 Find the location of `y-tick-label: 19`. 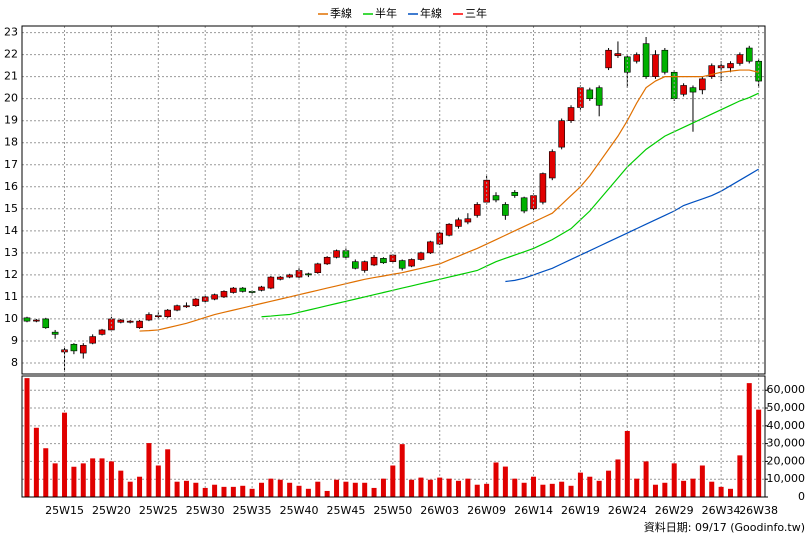

y-tick-label: 19 is located at coordinates (11, 120).